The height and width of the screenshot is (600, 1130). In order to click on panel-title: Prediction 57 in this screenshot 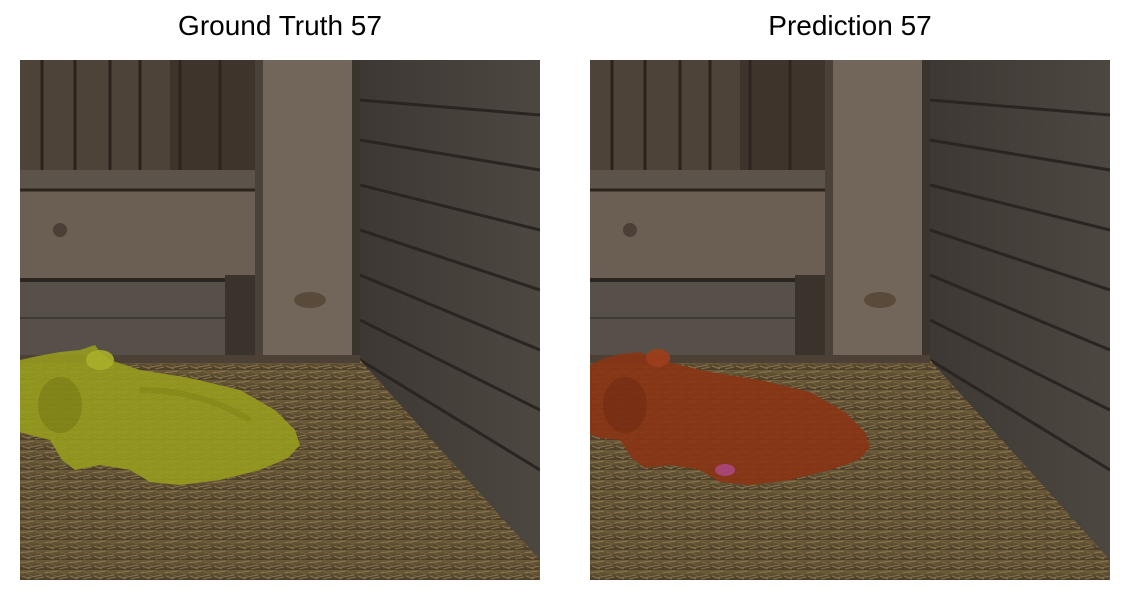, I will do `click(850, 25)`.